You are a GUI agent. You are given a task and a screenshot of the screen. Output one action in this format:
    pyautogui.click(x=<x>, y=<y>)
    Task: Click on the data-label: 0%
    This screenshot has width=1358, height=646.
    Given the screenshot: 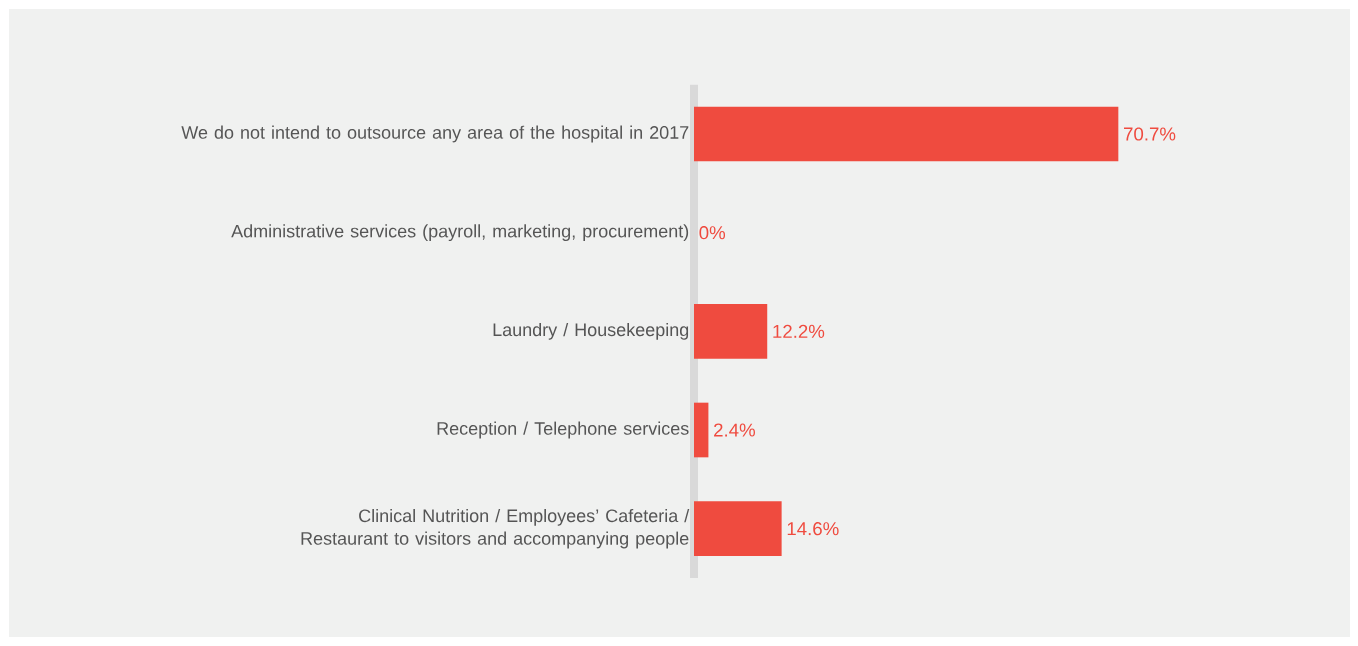 What is the action you would take?
    pyautogui.click(x=712, y=233)
    